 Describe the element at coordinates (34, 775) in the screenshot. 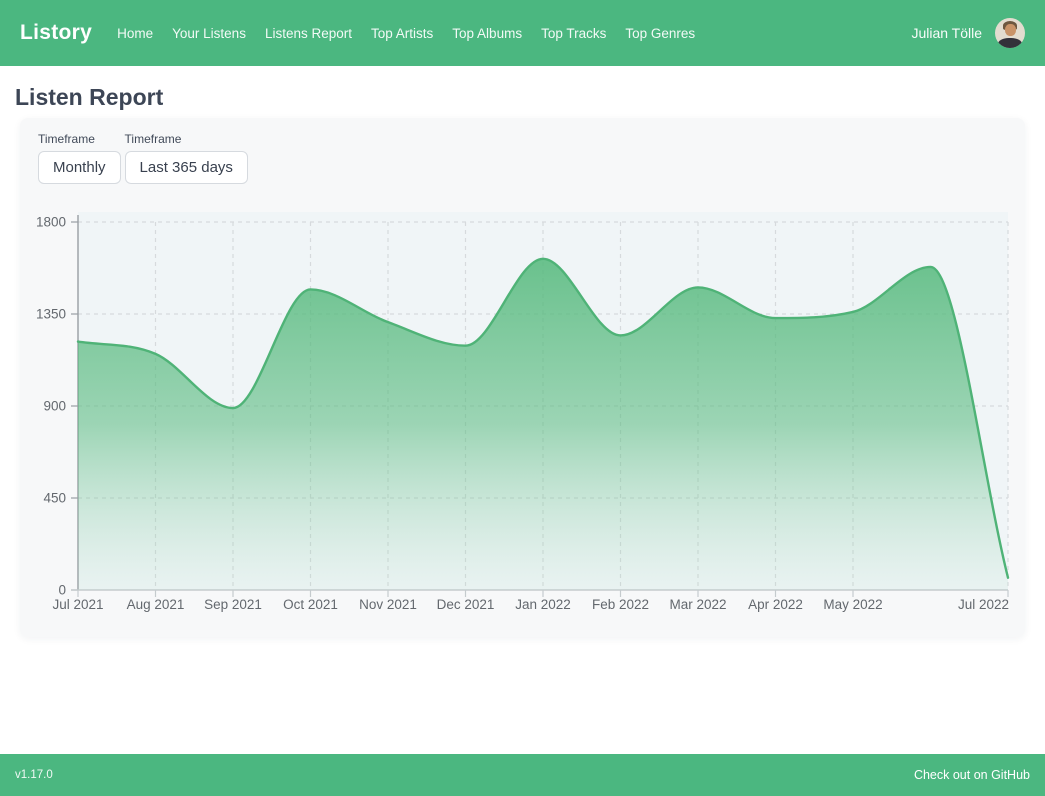

I see `app-version: v1.17.0` at that location.